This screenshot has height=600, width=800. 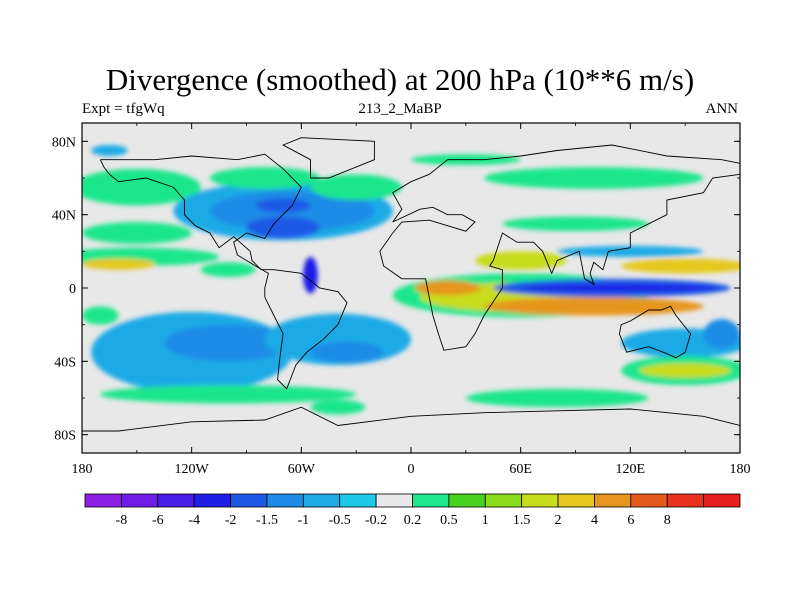 I want to click on colorbar-label: -1.5, so click(x=267, y=520).